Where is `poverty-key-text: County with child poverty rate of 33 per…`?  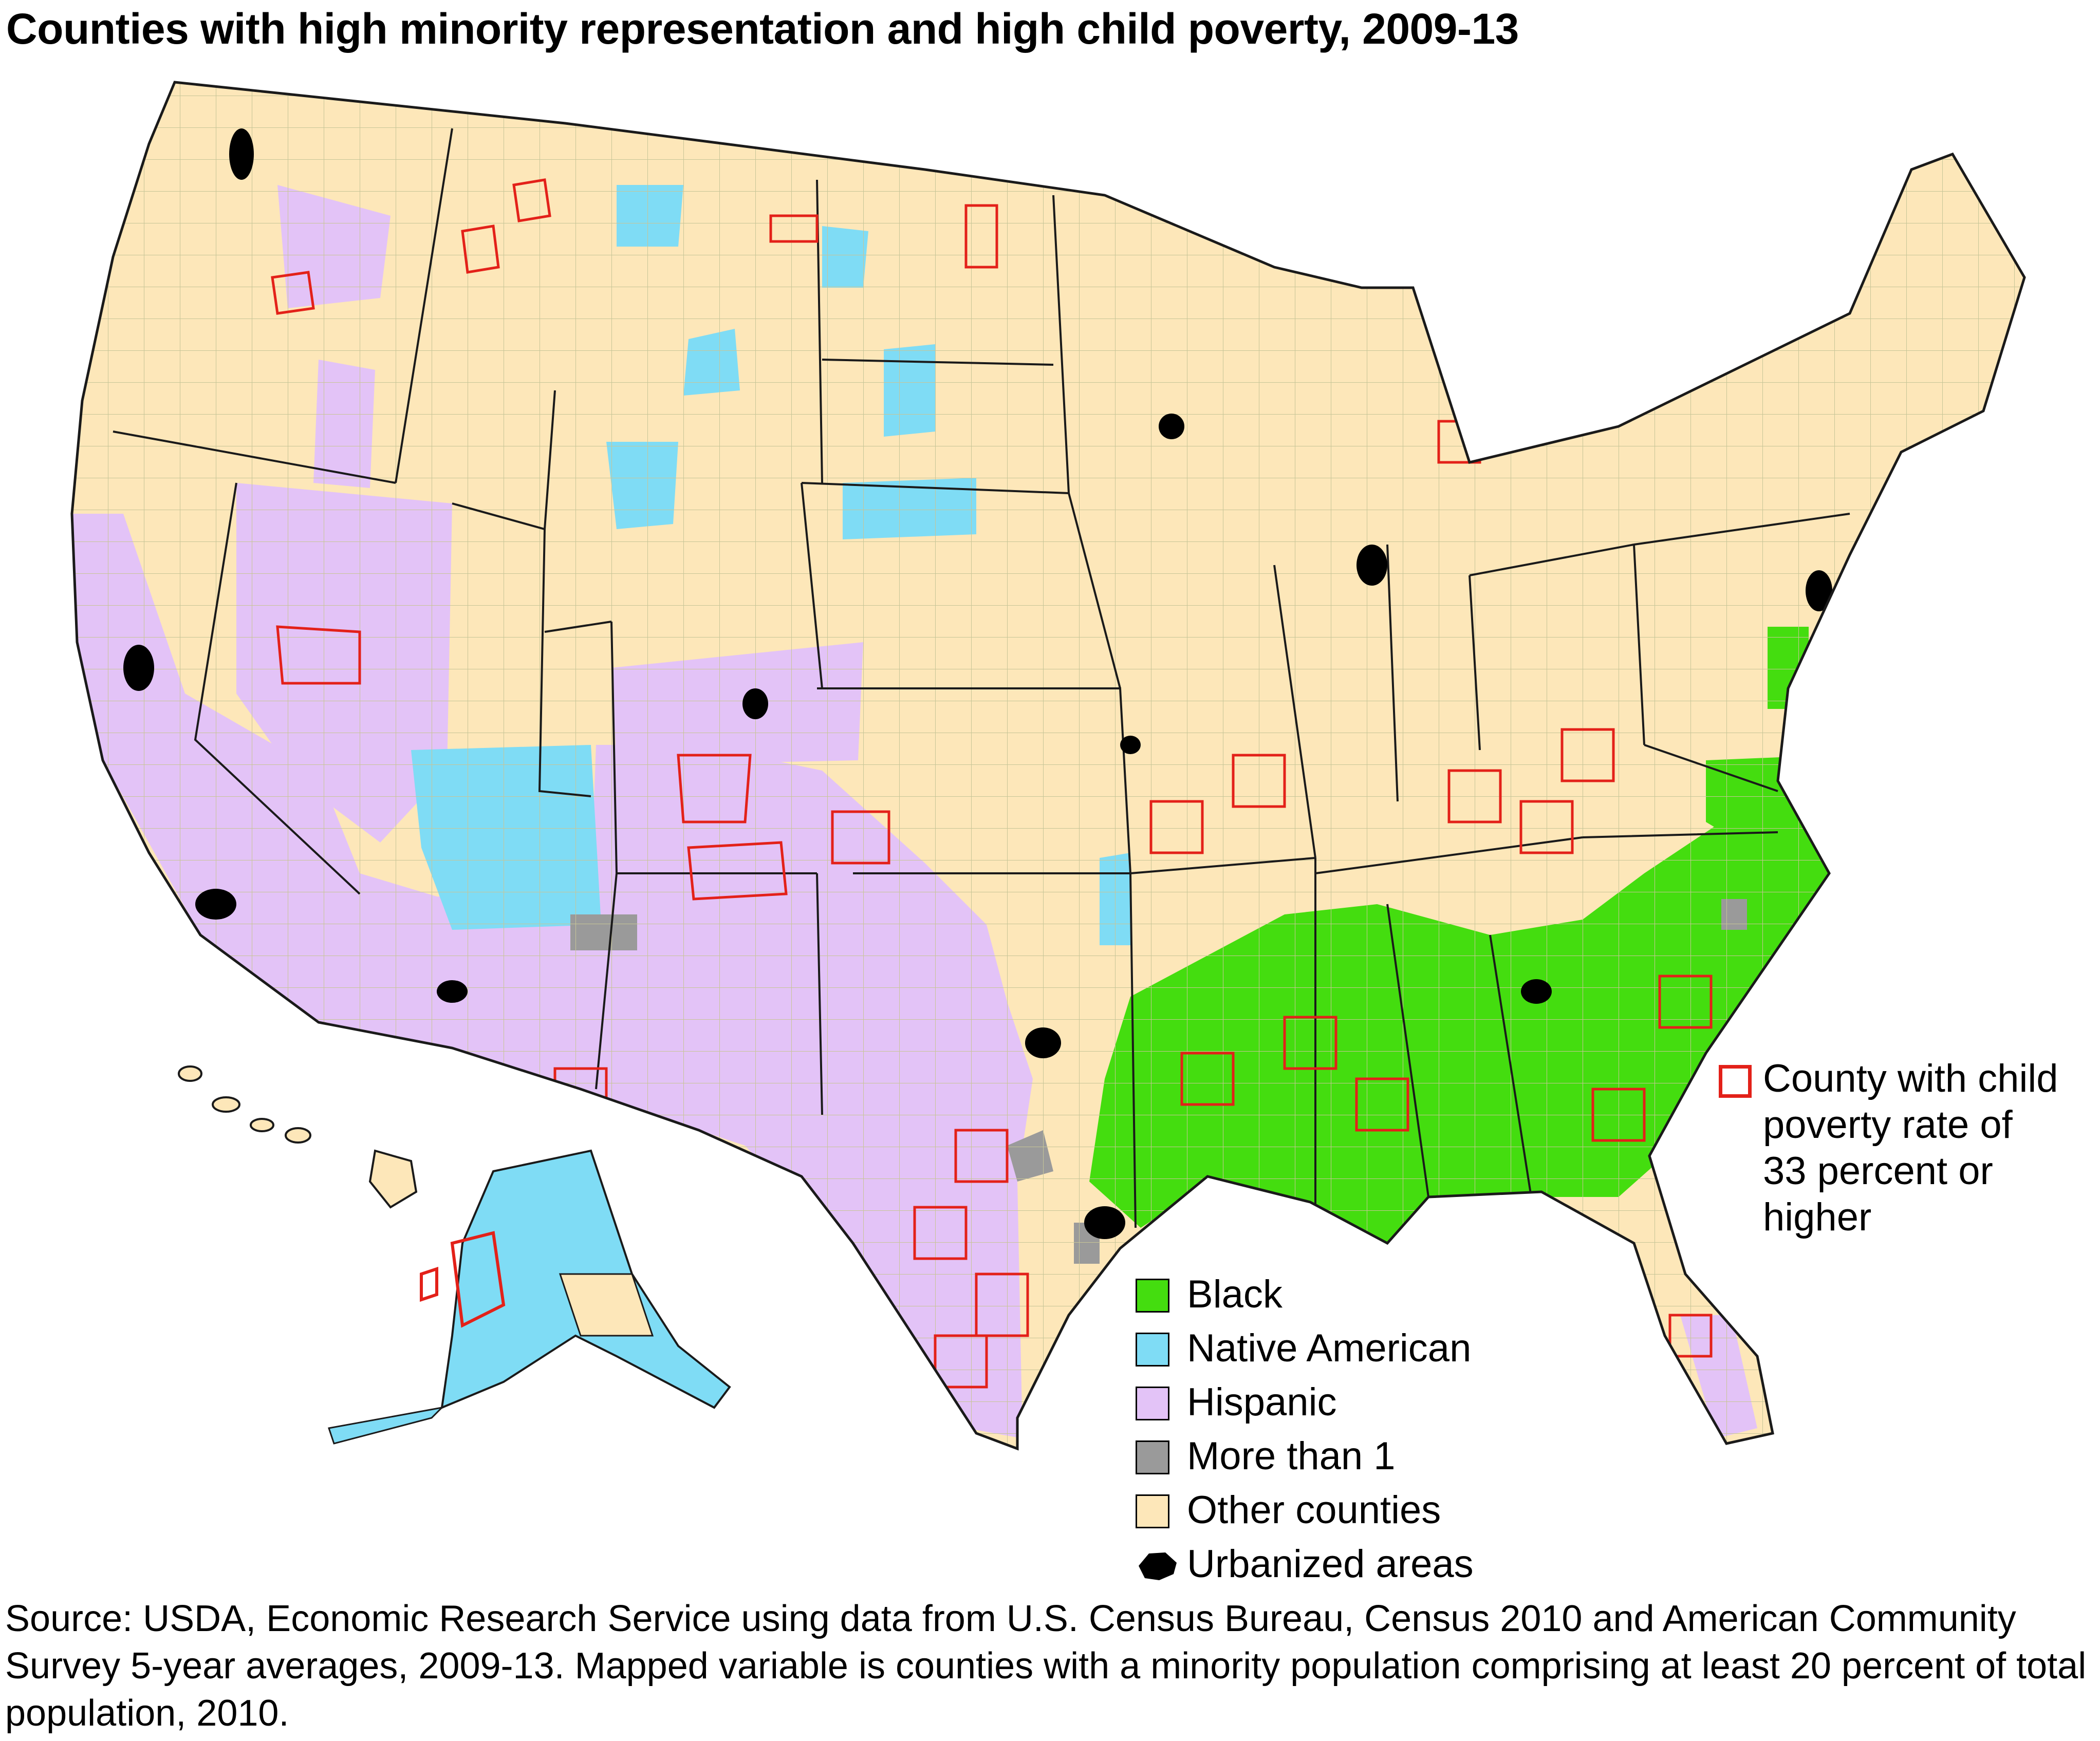
poverty-key-text: County with child poverty rate of 33 per… is located at coordinates (1931, 1149).